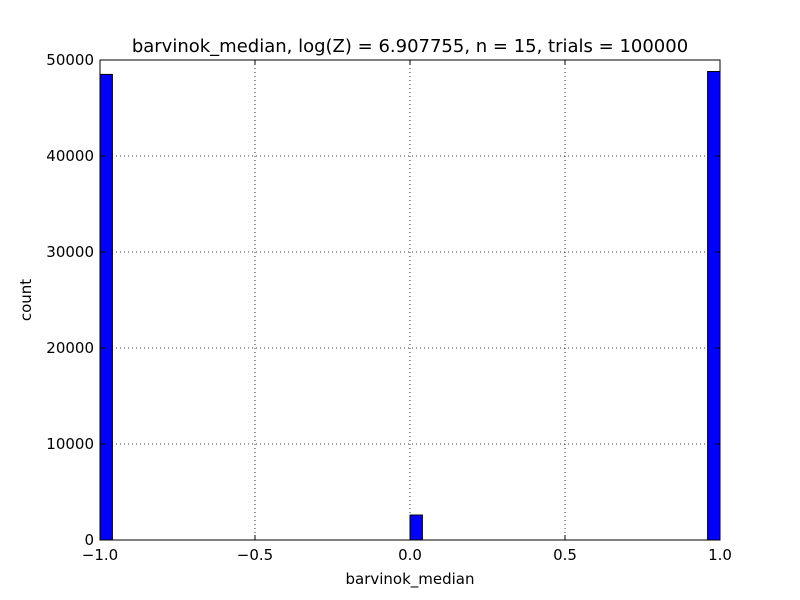 The height and width of the screenshot is (600, 800). What do you see at coordinates (70, 348) in the screenshot?
I see `y-tick-label: 20000` at bounding box center [70, 348].